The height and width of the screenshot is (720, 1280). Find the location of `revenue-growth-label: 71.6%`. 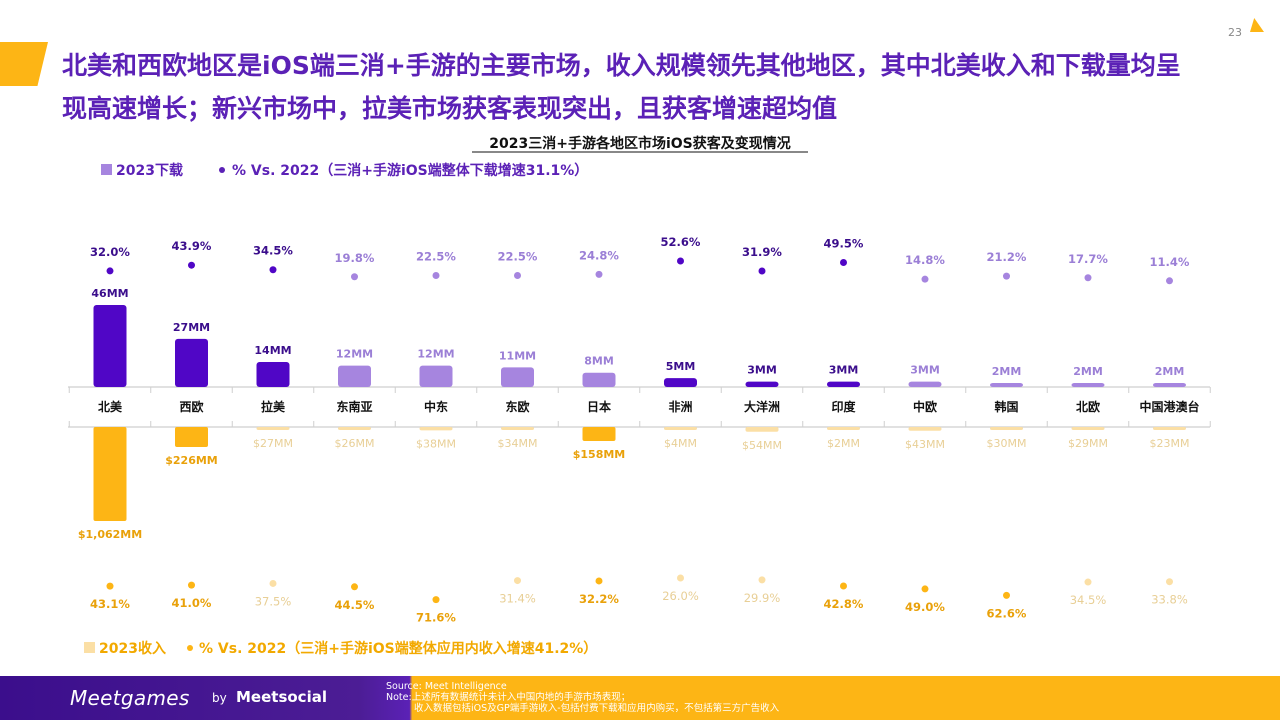

revenue-growth-label: 71.6% is located at coordinates (436, 618).